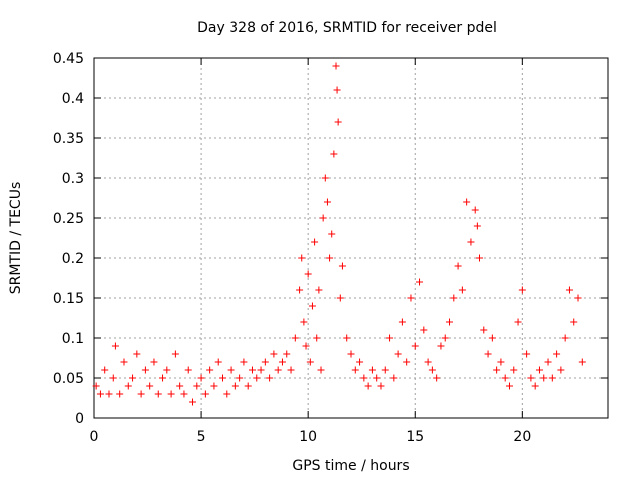 This screenshot has height=480, width=640. I want to click on y-tick-label: 0.05, so click(68, 379).